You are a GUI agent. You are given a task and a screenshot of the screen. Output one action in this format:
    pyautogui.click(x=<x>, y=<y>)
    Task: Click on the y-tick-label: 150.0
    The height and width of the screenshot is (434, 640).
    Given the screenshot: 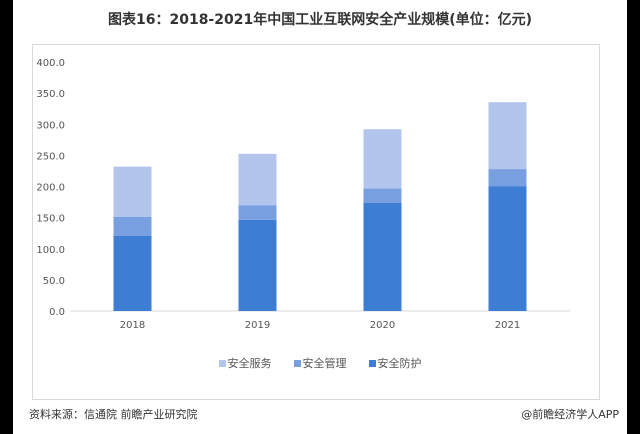 What is the action you would take?
    pyautogui.click(x=50, y=219)
    